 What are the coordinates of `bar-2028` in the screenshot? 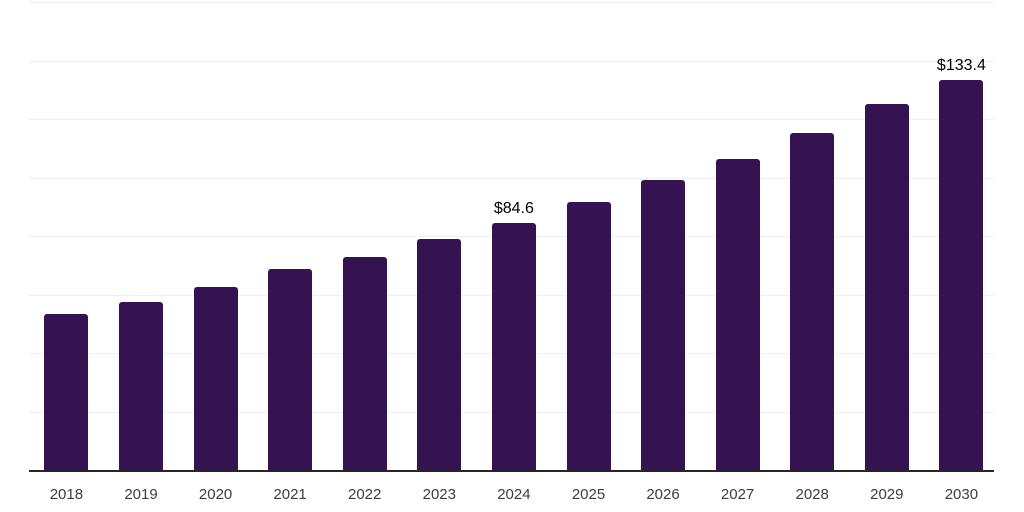 It's located at (812, 301).